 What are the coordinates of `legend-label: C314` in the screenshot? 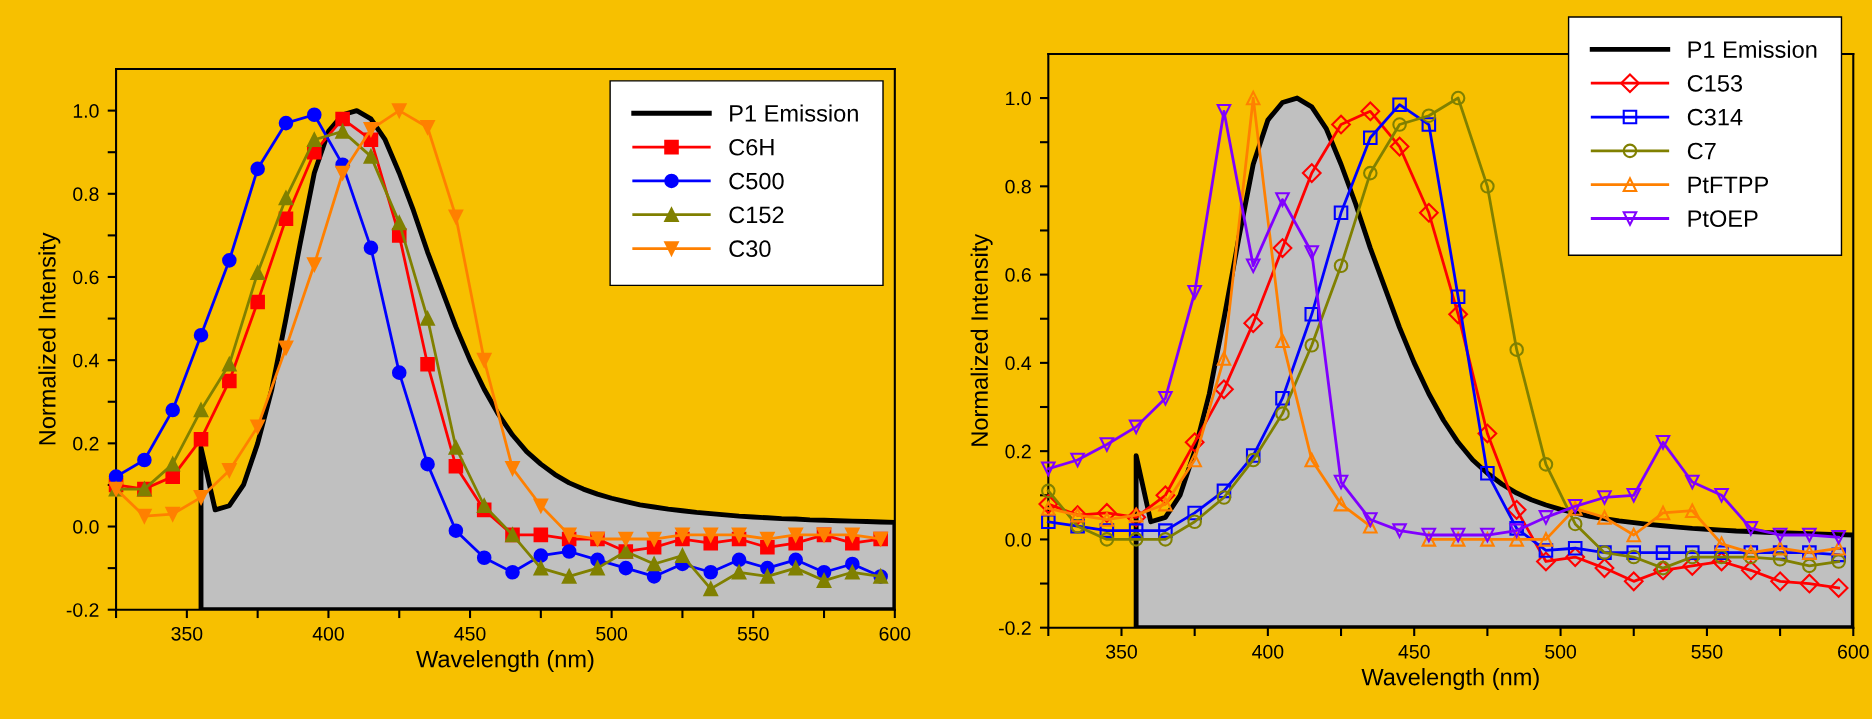 It's located at (1715, 117).